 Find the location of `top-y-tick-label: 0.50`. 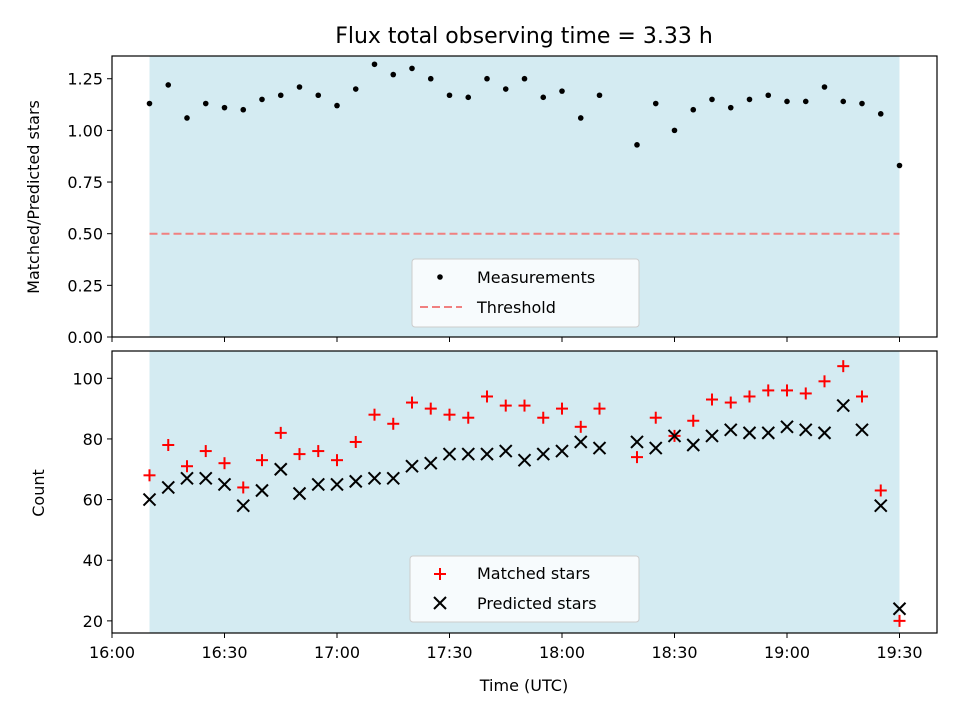

top-y-tick-label: 0.50 is located at coordinates (85, 234).